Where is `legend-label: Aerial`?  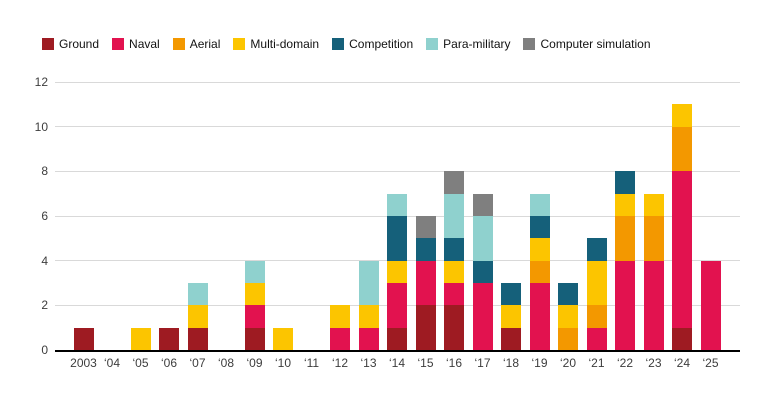 legend-label: Aerial is located at coordinates (205, 44).